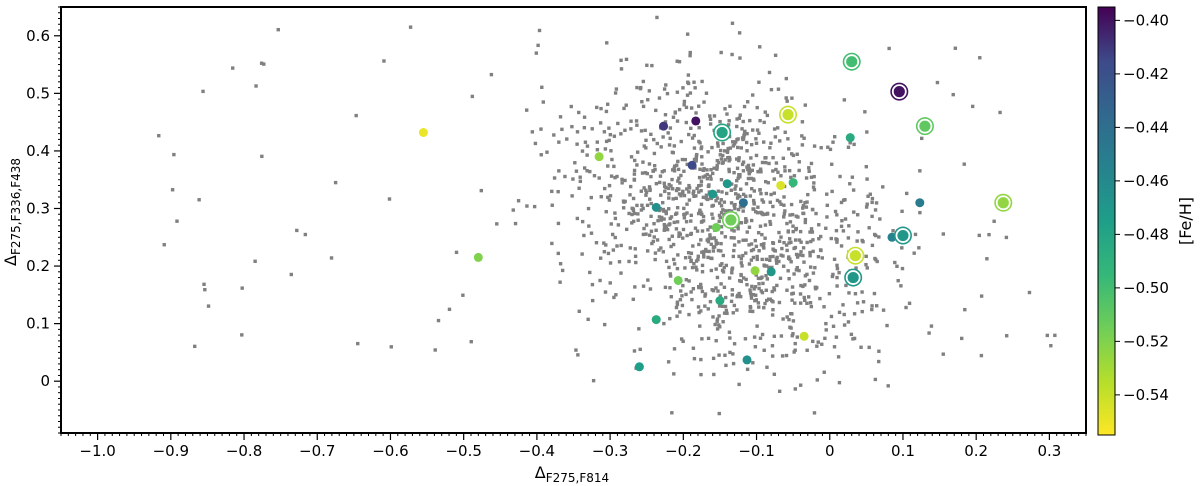 Image resolution: width=1200 pixels, height=486 pixels. Describe the element at coordinates (899, 92) in the screenshot. I see `ringed-point-ring` at that location.